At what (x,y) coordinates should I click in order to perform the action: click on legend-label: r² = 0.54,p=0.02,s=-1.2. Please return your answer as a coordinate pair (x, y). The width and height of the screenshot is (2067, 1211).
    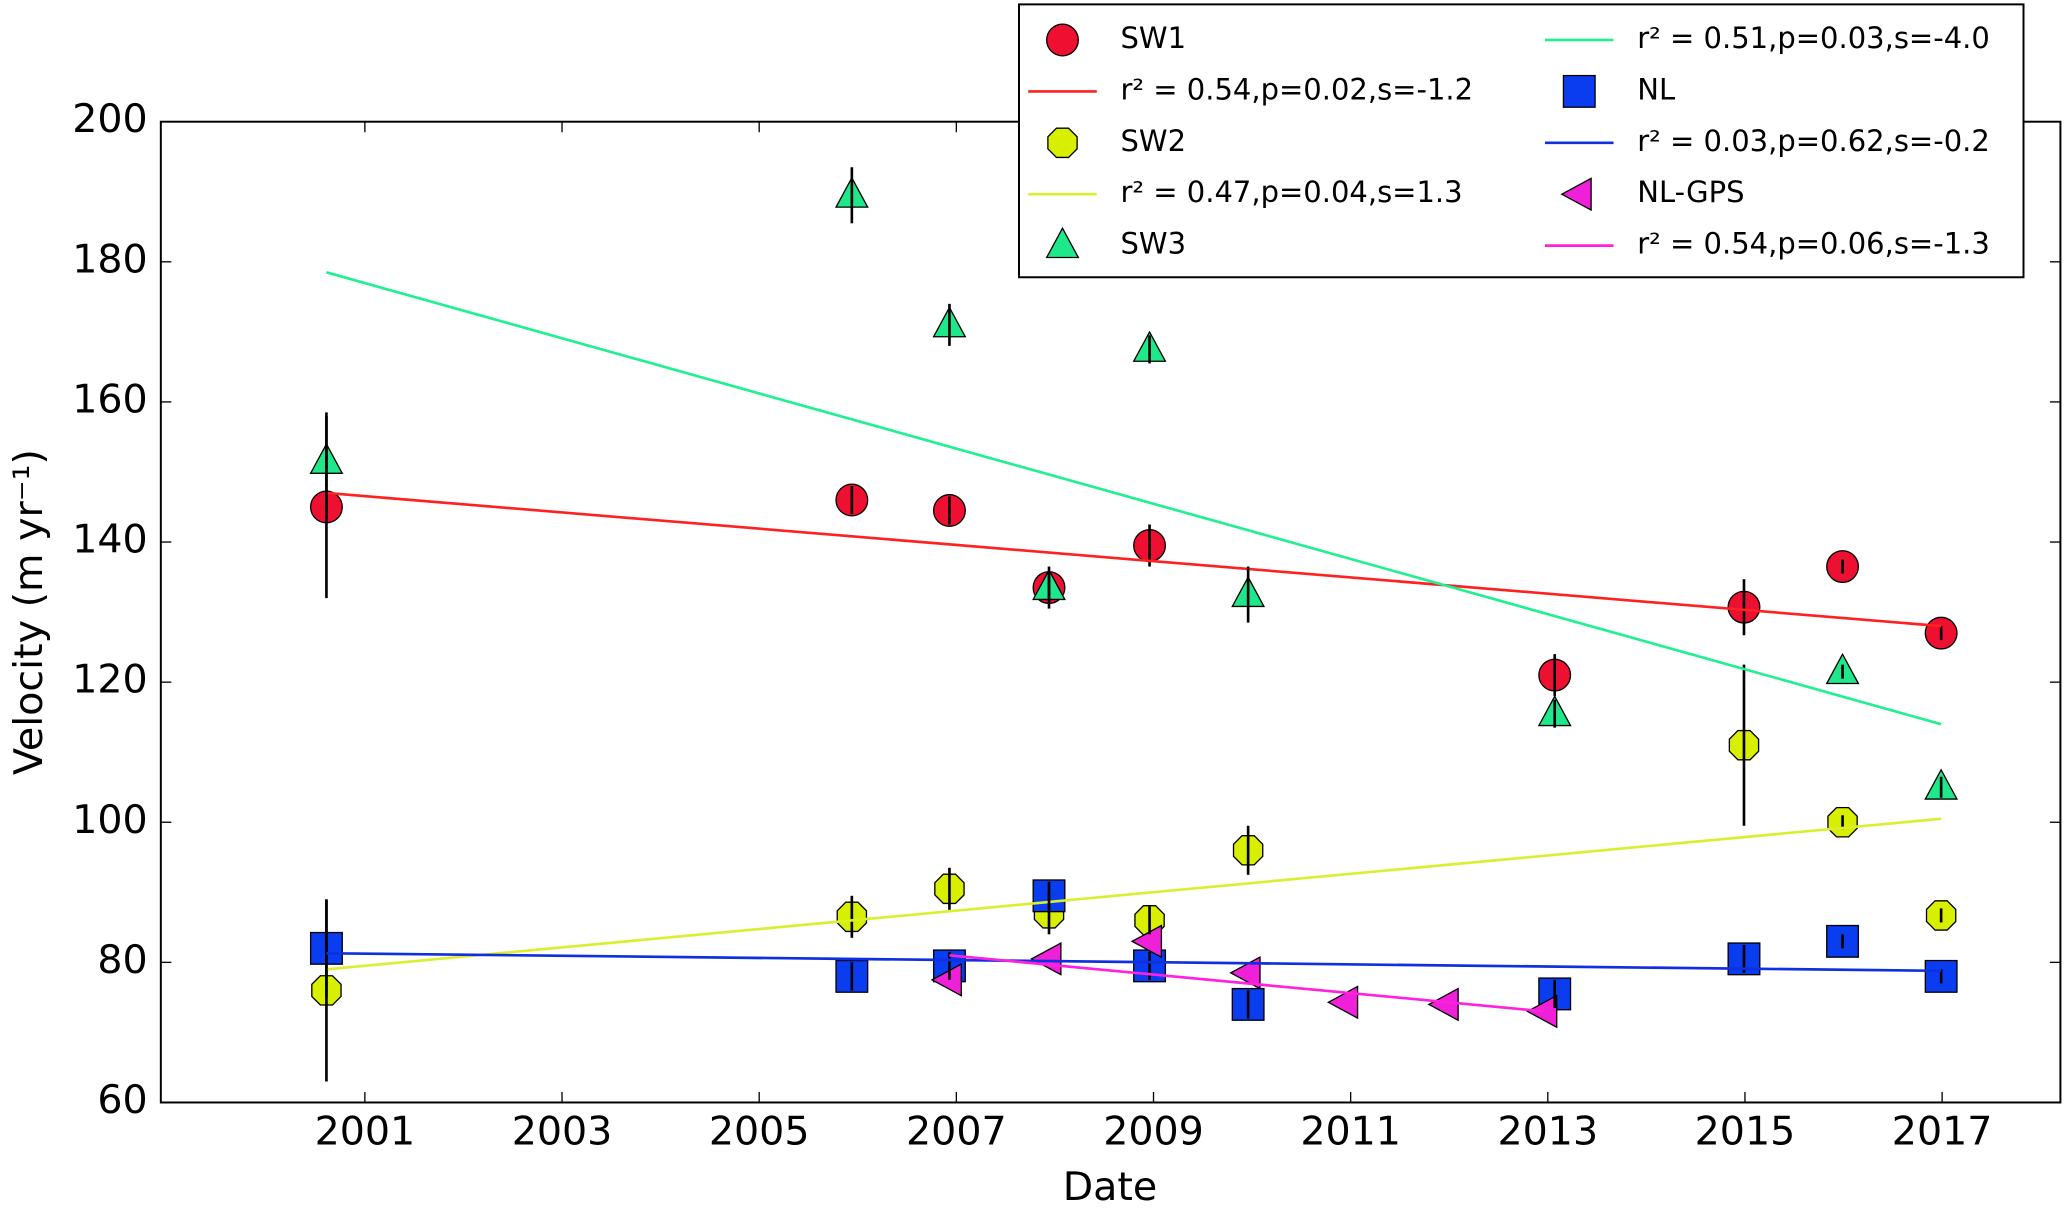
    Looking at the image, I should click on (1297, 89).